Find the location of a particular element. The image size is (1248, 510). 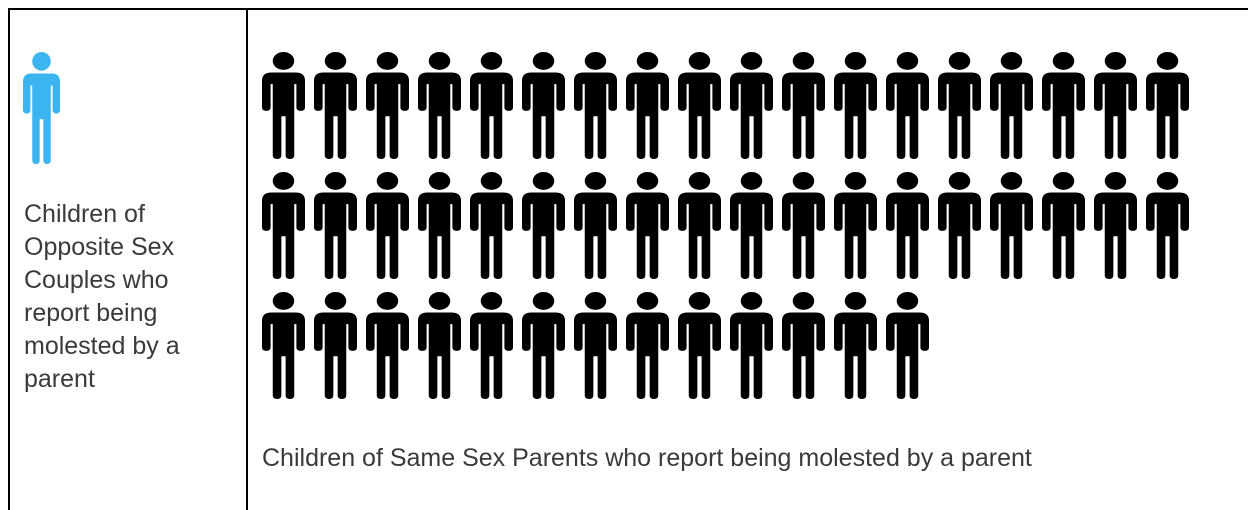

table-border-top is located at coordinates (628, 9).